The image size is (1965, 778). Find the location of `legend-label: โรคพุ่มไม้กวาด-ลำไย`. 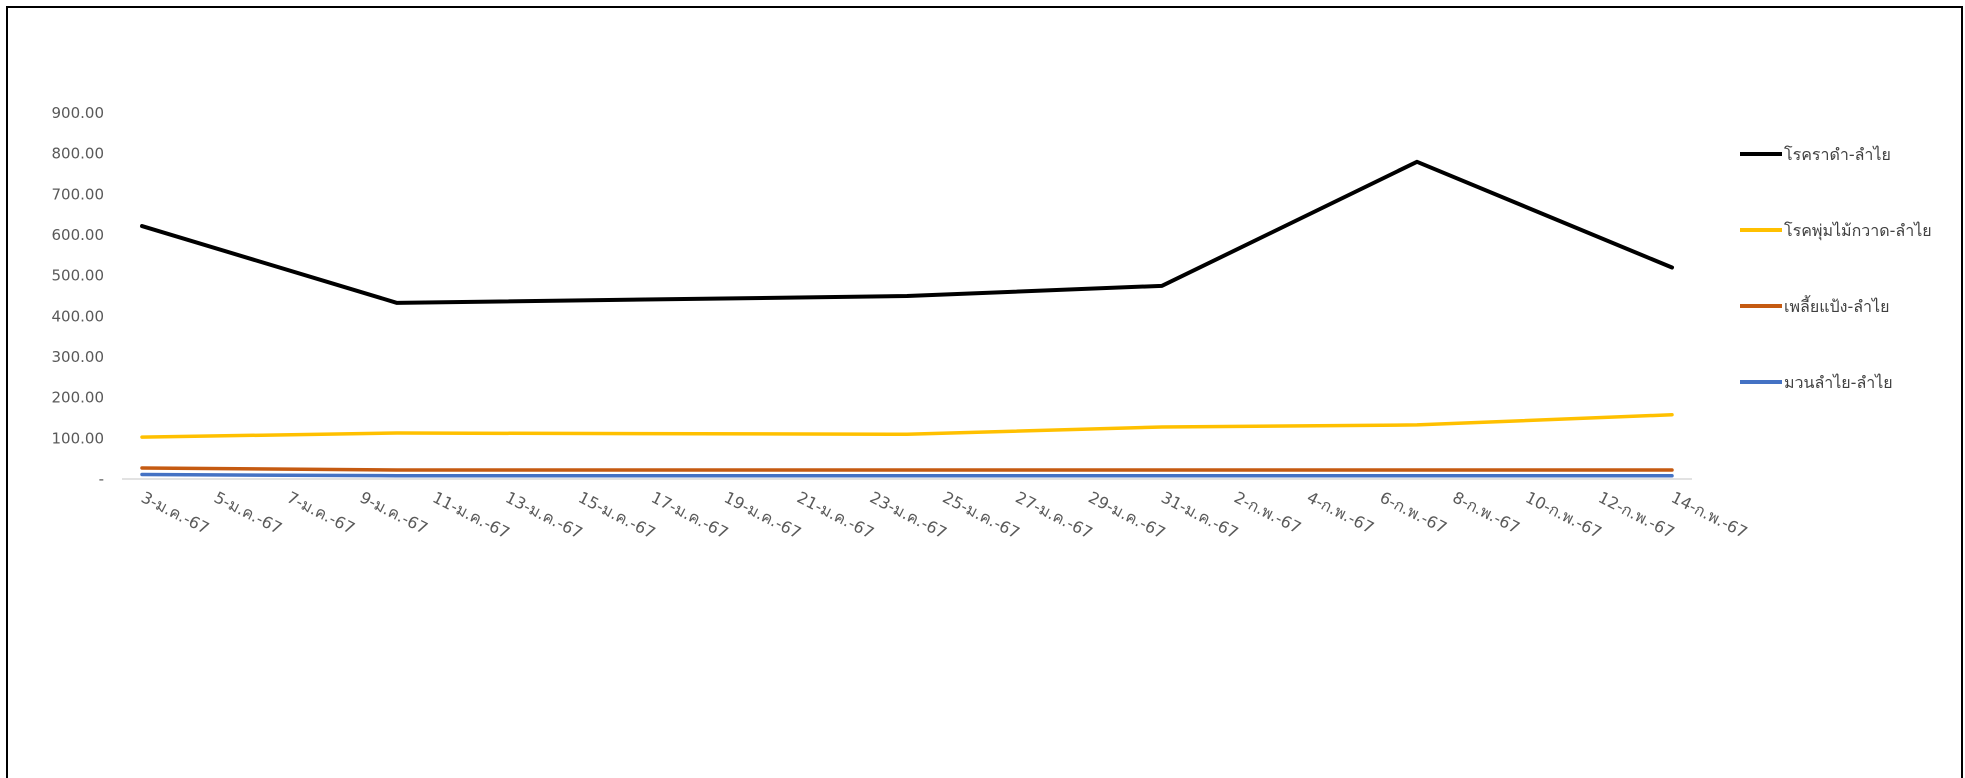

legend-label: โรคพุ่มไม้กวาด-ลำไย is located at coordinates (1858, 231).